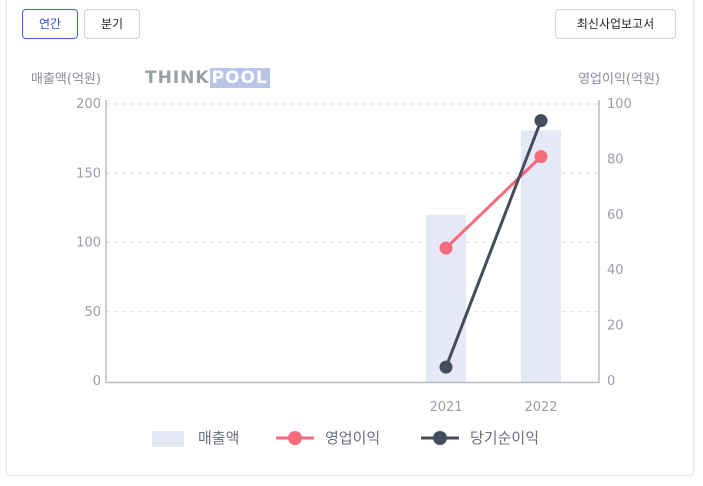  What do you see at coordinates (219, 438) in the screenshot?
I see `legend-label: 매출액` at bounding box center [219, 438].